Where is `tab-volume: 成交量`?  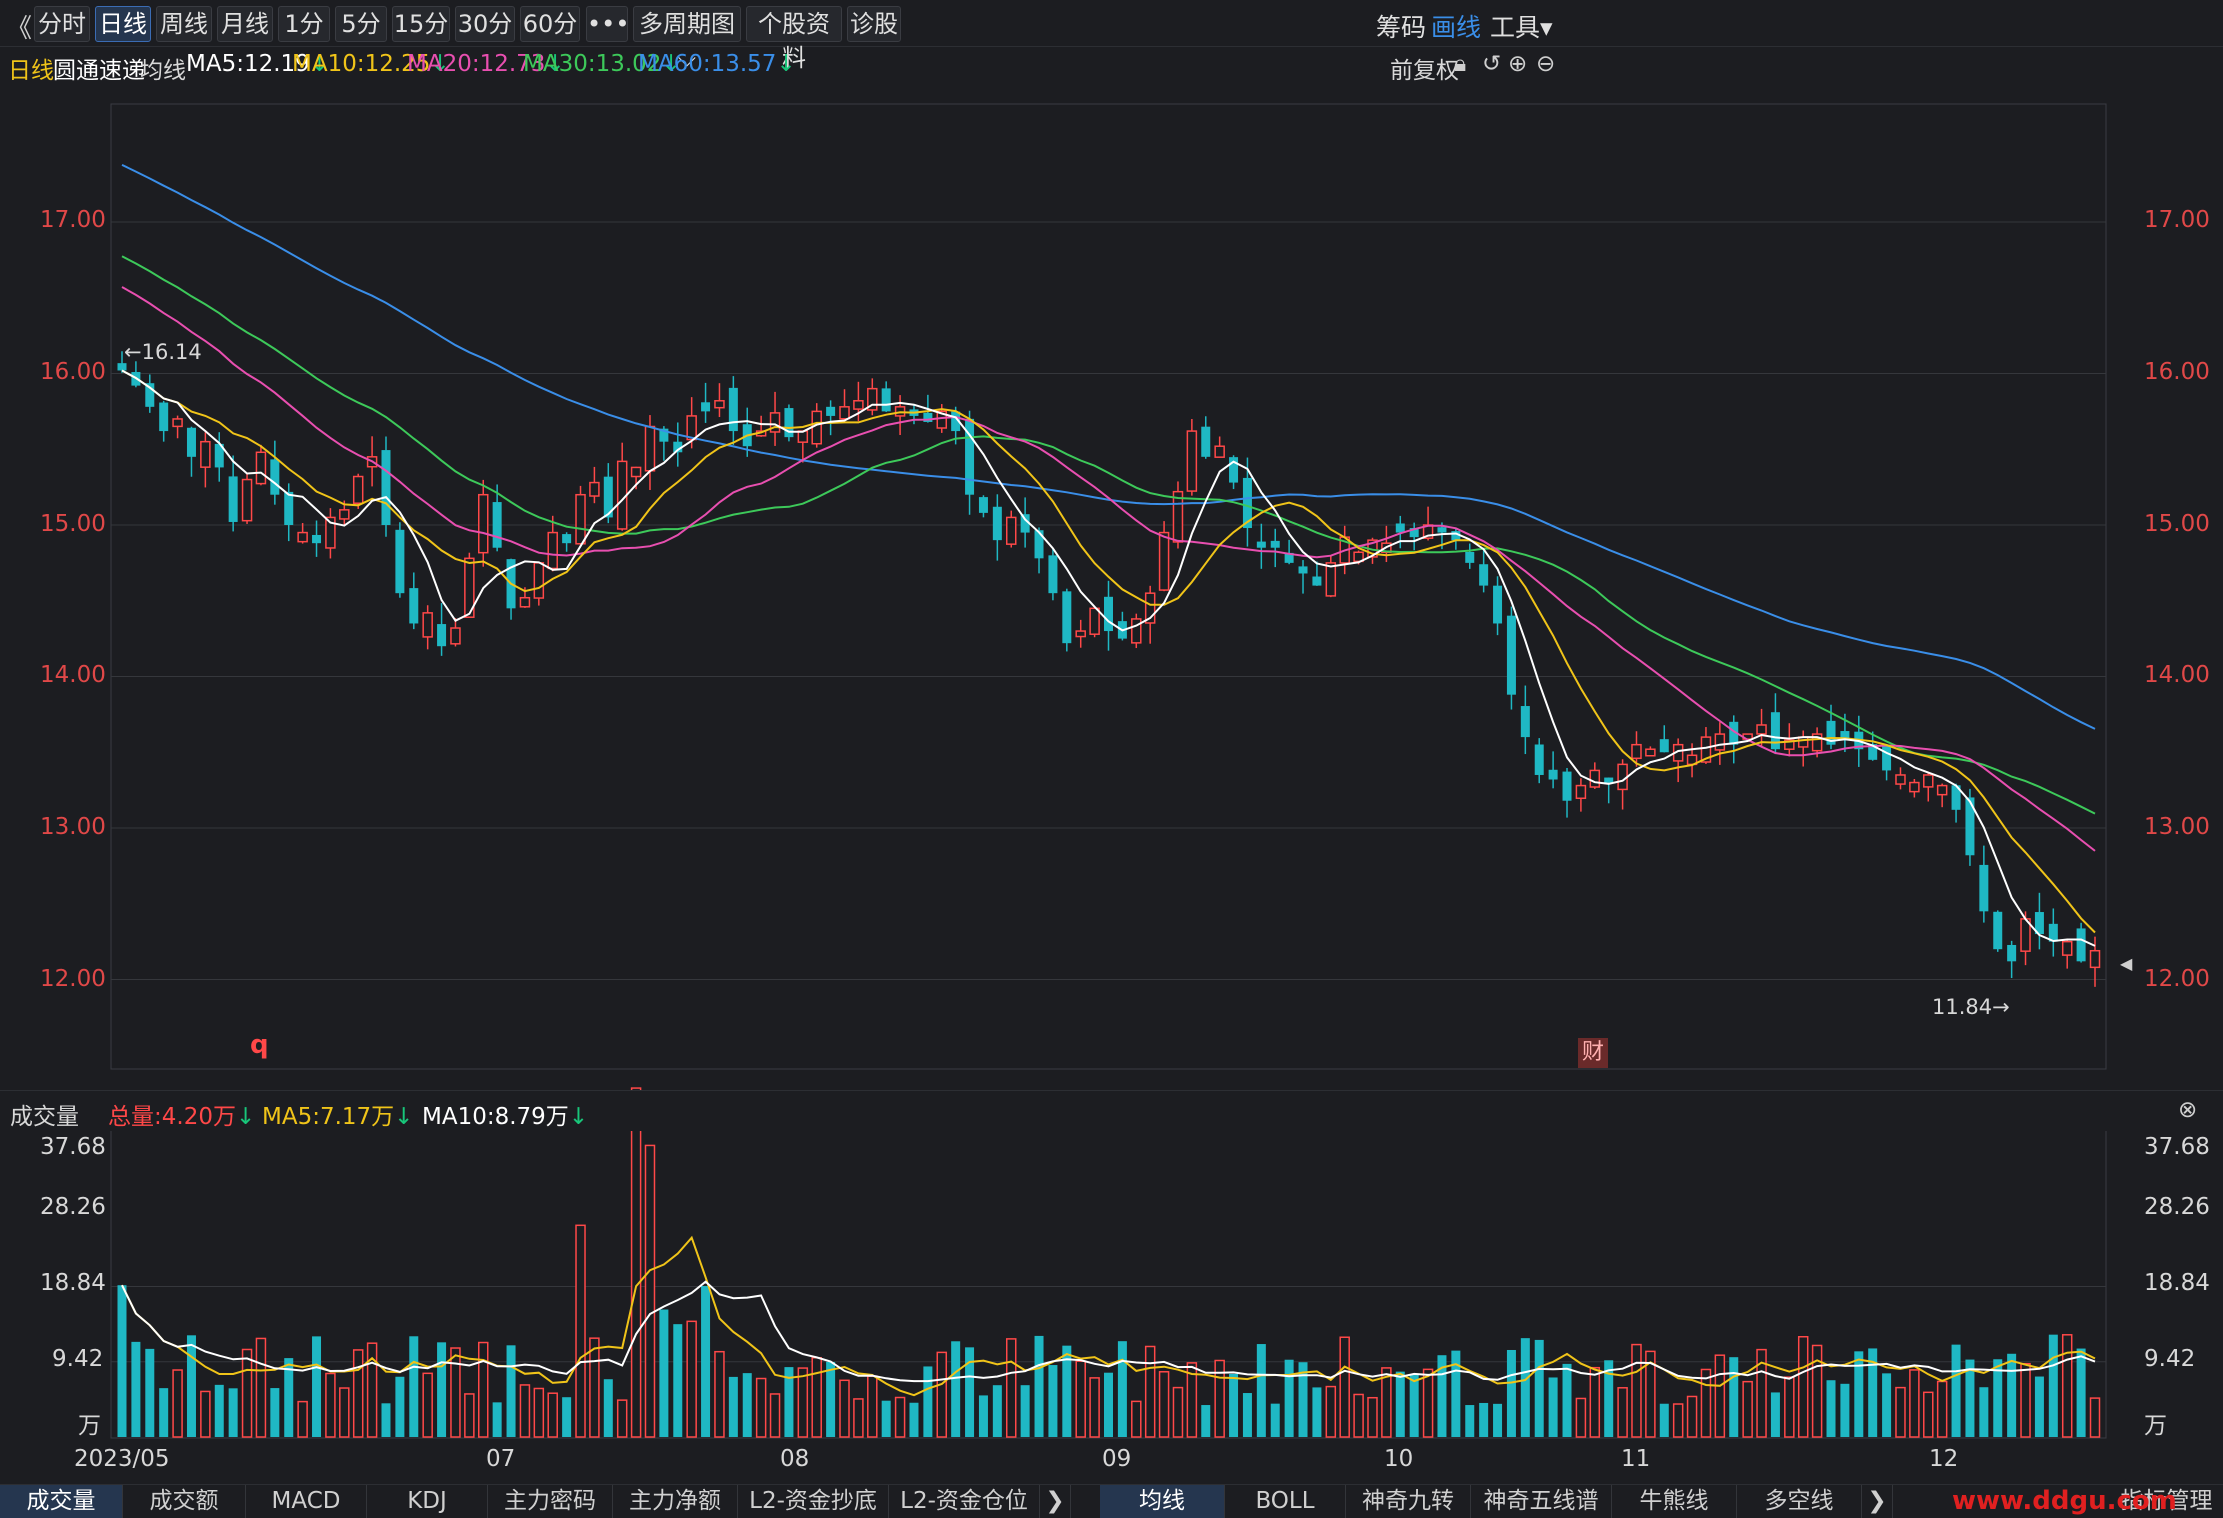
tab-volume: 成交量 is located at coordinates (61, 1501).